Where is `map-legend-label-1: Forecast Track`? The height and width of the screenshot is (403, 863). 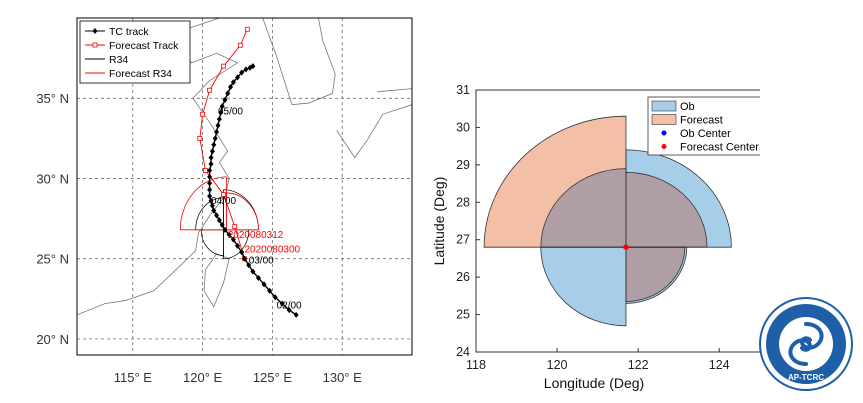 map-legend-label-1: Forecast Track is located at coordinates (144, 46).